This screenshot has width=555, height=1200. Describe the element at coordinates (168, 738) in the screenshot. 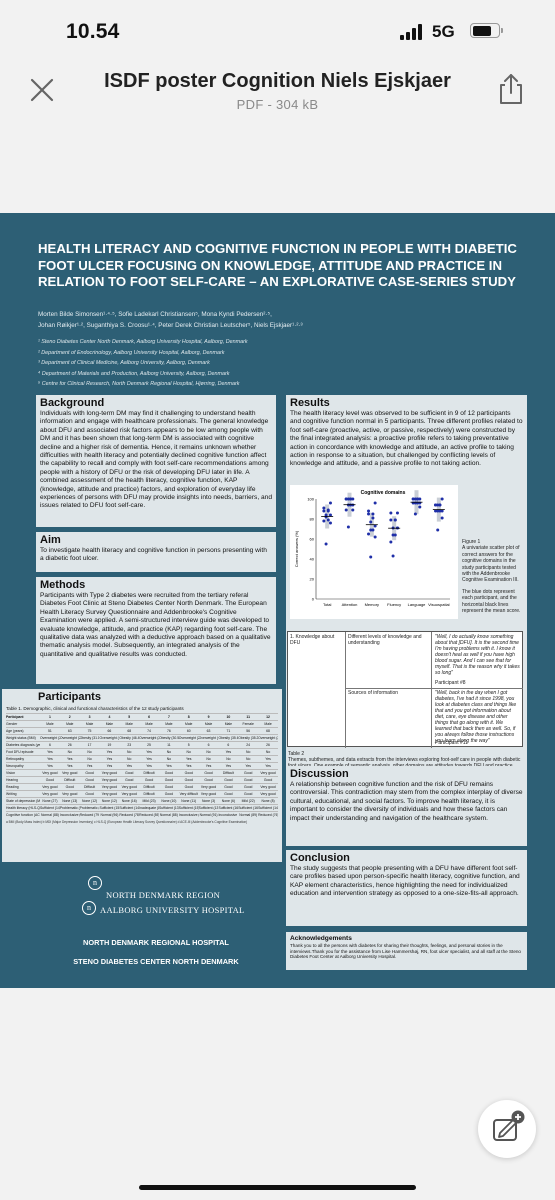

I see `table-cell: Obesity (30.5)` at that location.